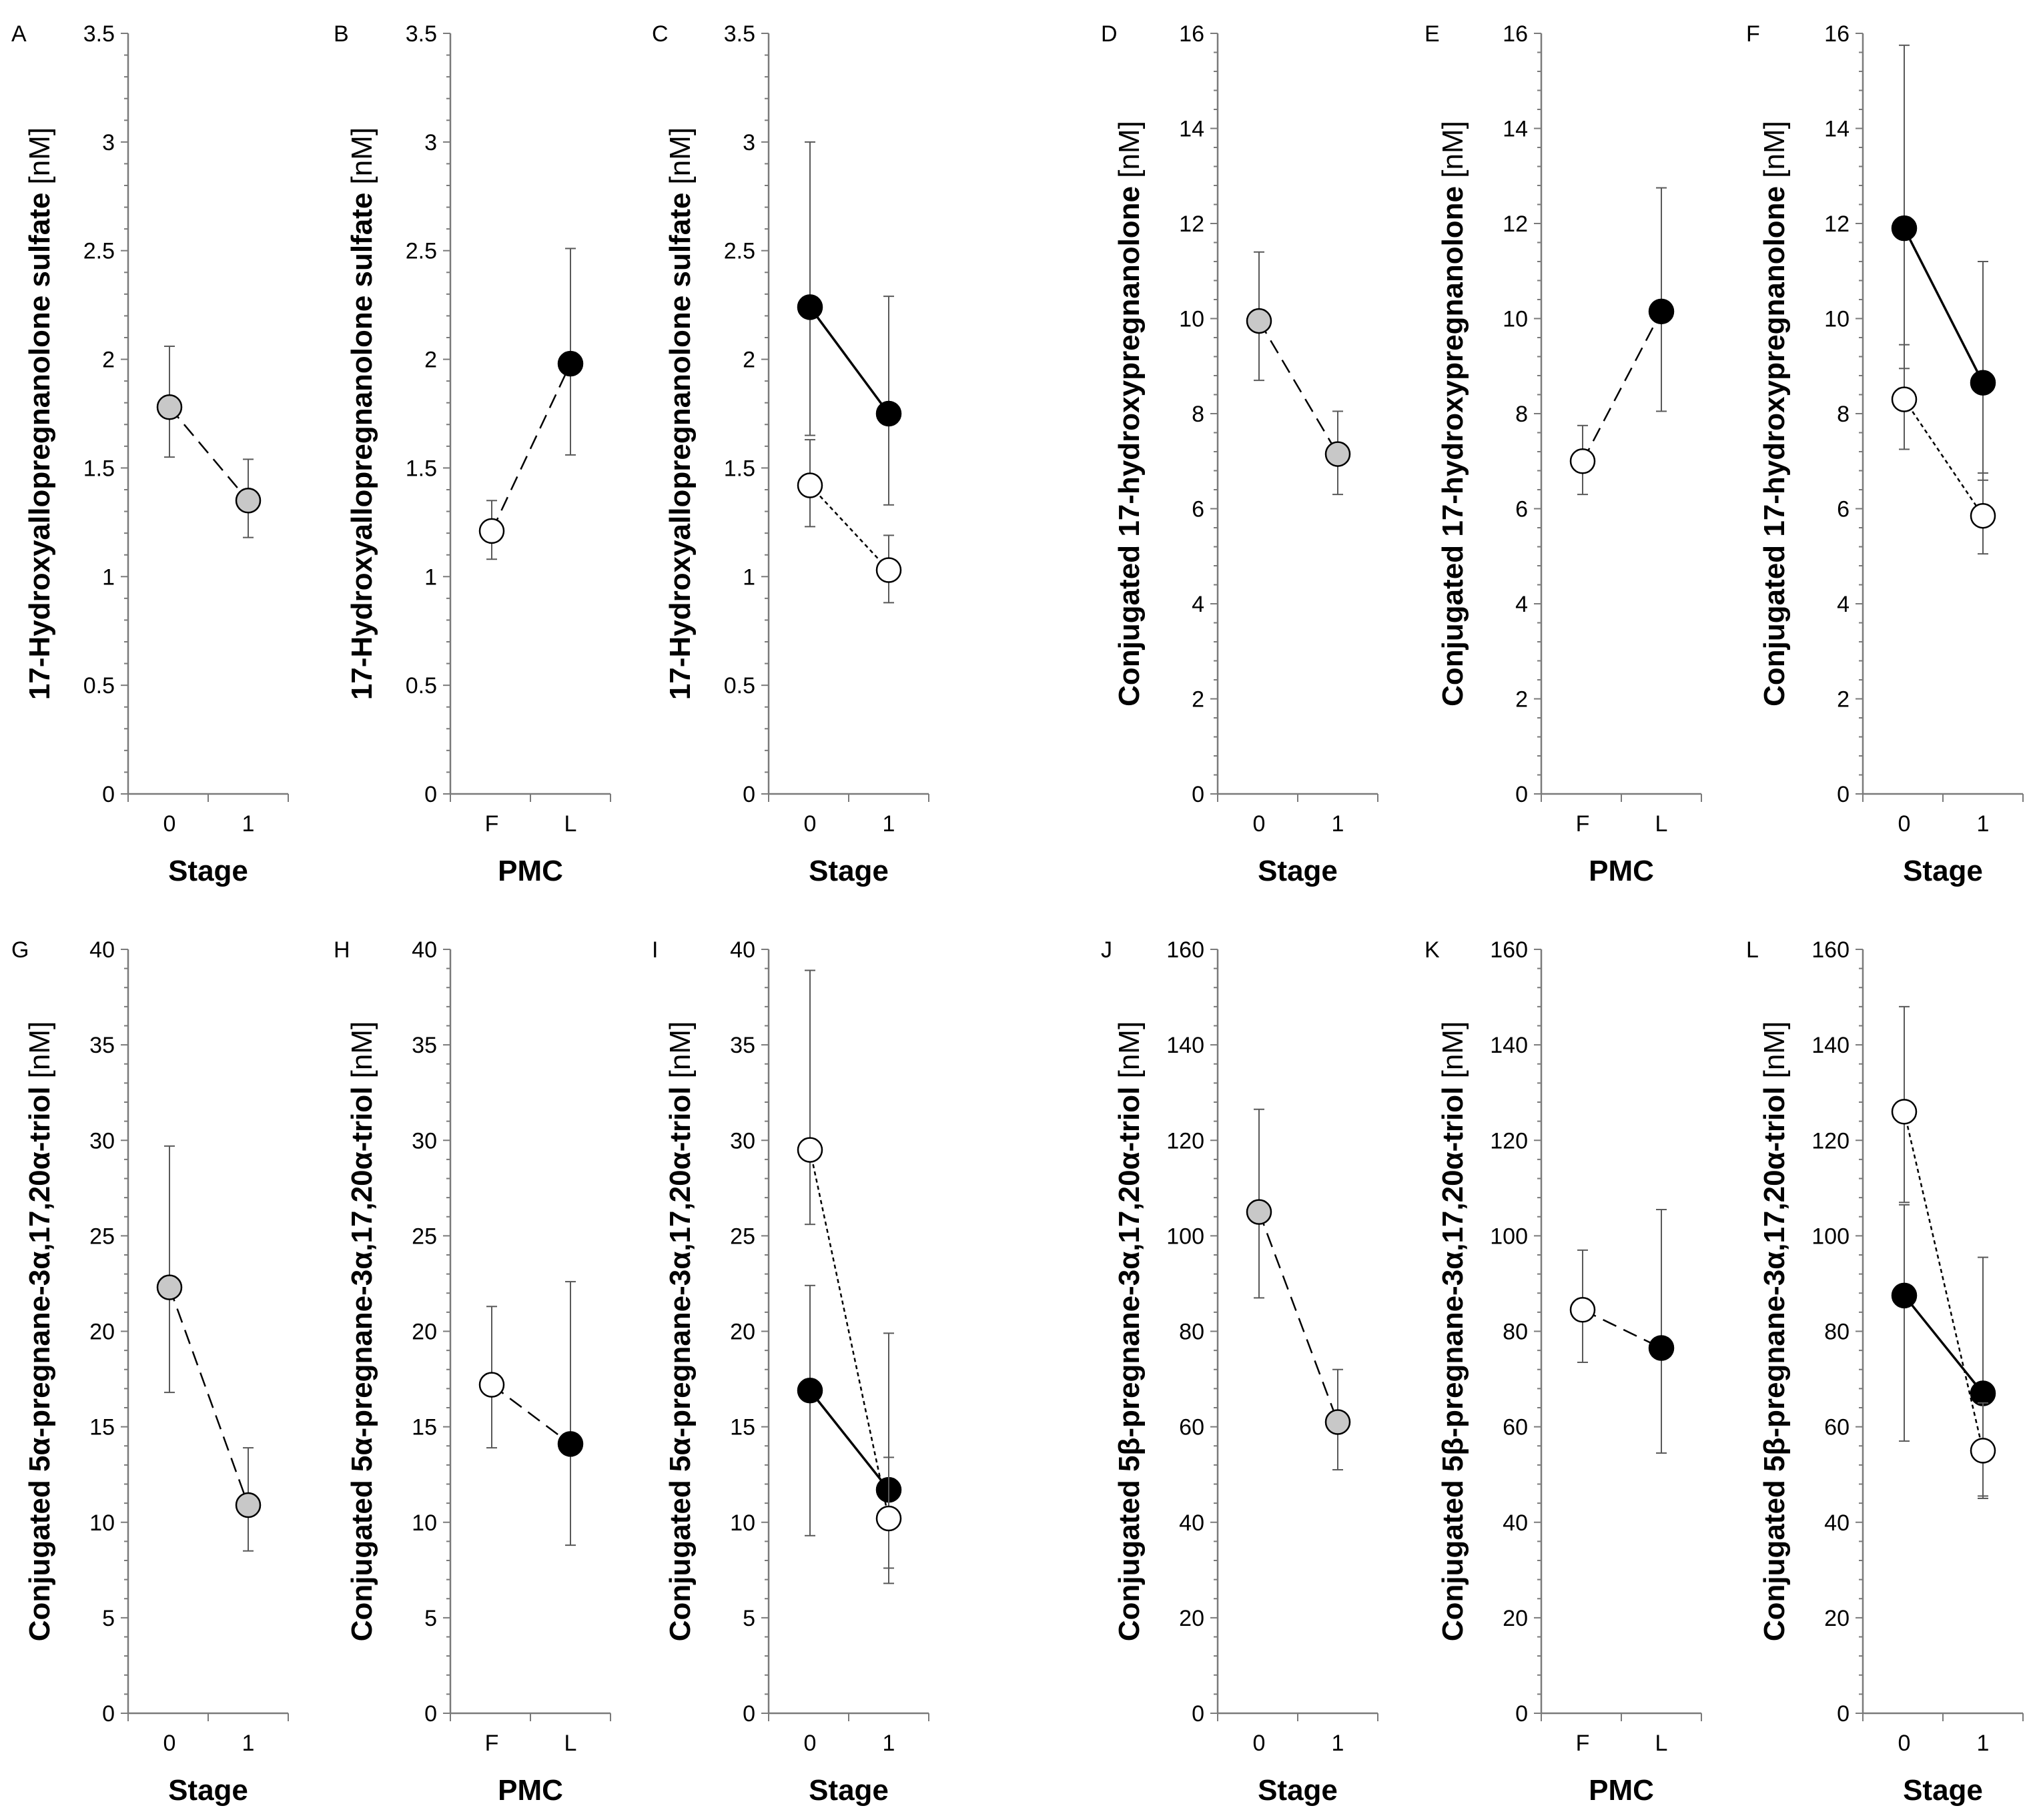 Image resolution: width=2033 pixels, height=1820 pixels. I want to click on y-axis-space, so click(1129, 1082).